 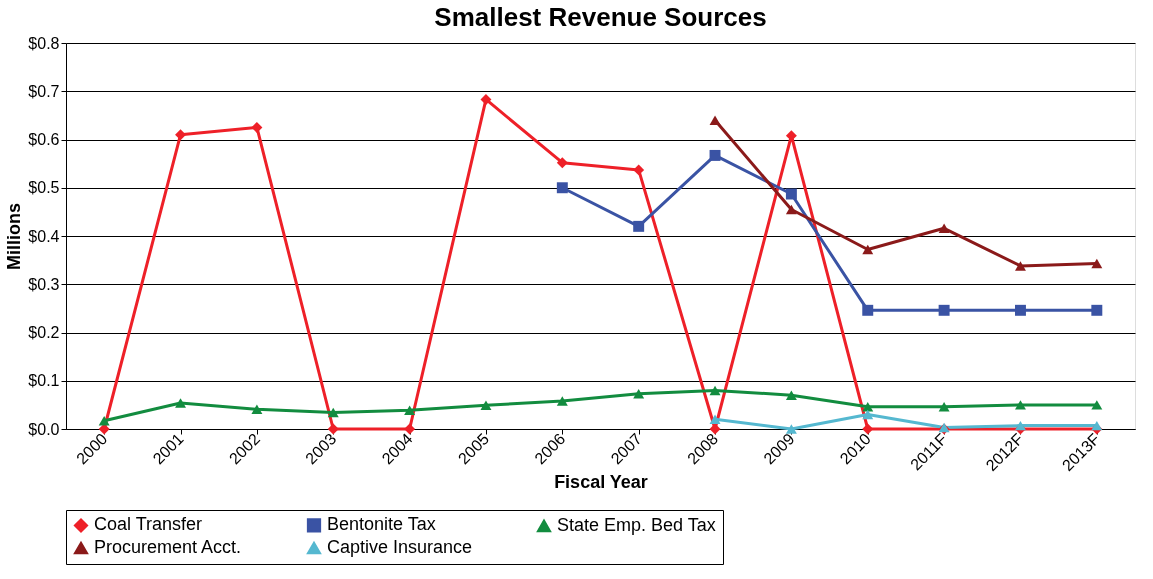 I want to click on y-tick-label: $0.1, so click(x=44, y=381).